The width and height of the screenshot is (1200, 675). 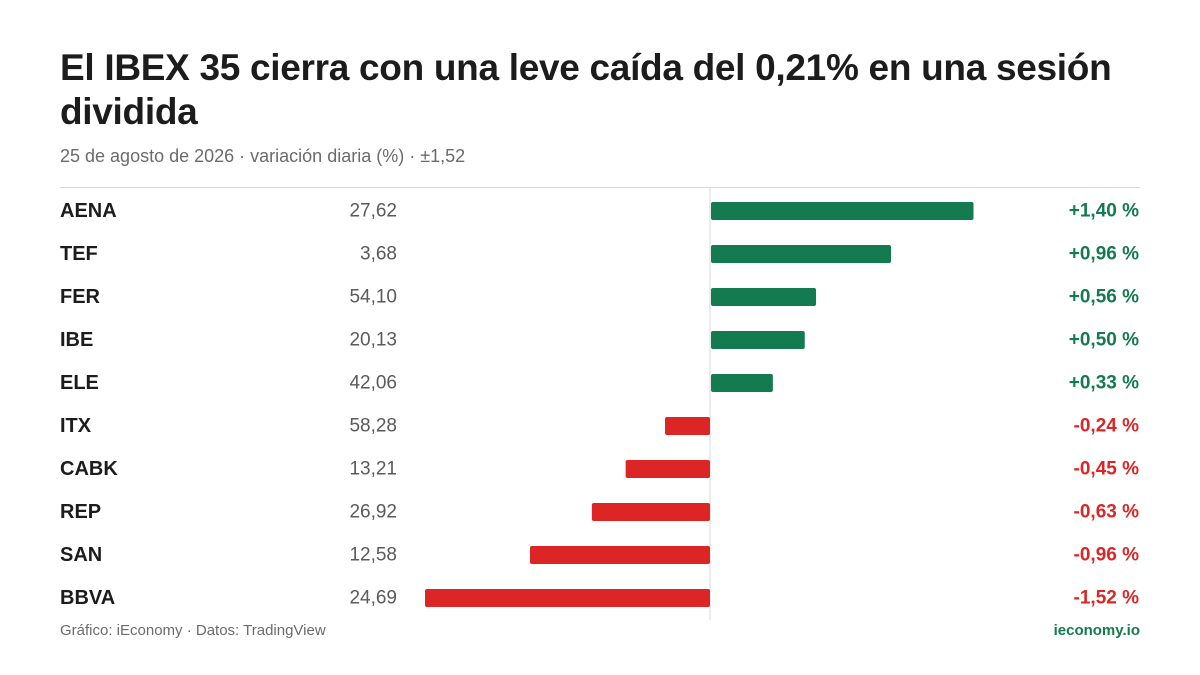 I want to click on price-label: 42,06, so click(x=373, y=383).